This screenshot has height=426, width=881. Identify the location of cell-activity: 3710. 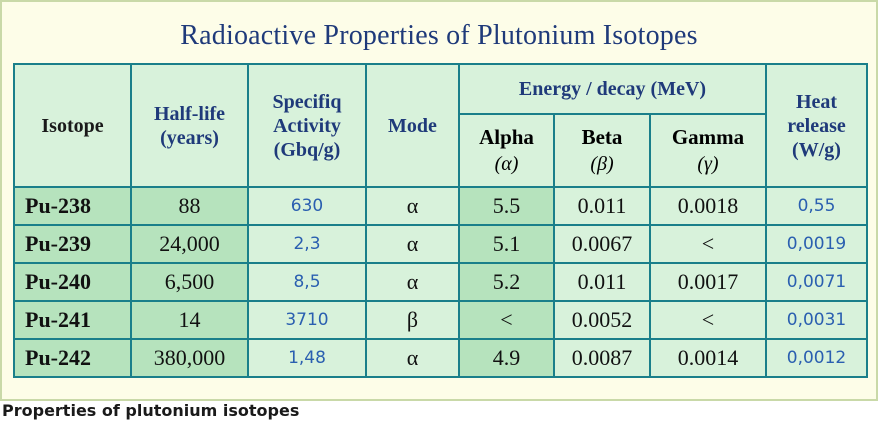
(307, 320).